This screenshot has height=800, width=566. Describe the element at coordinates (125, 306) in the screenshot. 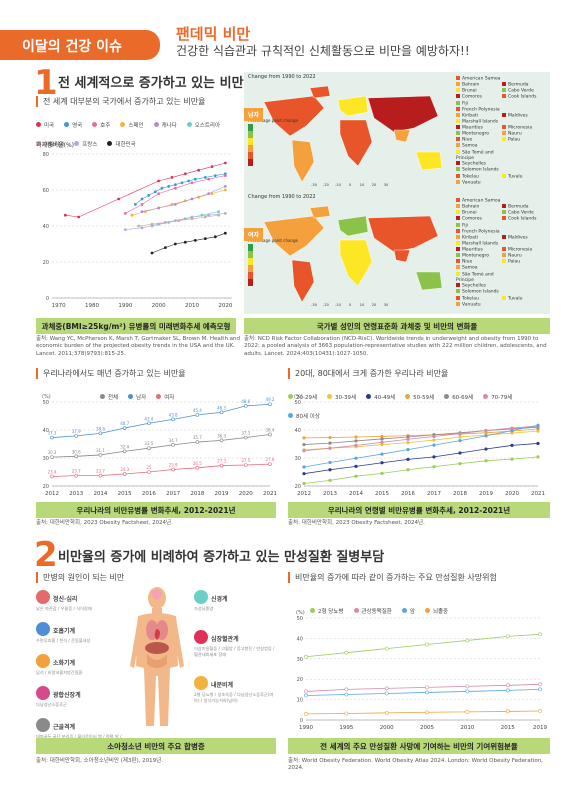

I see `x-tick-label: 1990` at that location.